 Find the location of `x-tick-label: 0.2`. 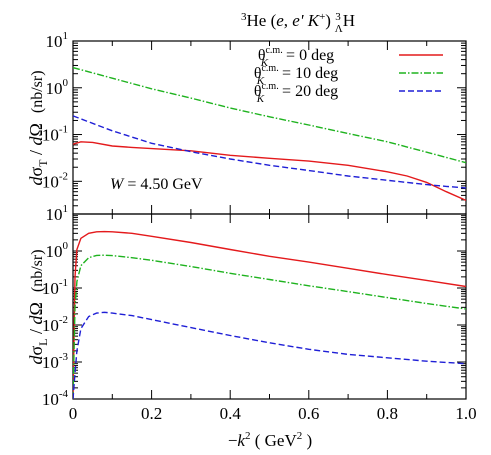

x-tick-label: 0.2 is located at coordinates (151, 413).